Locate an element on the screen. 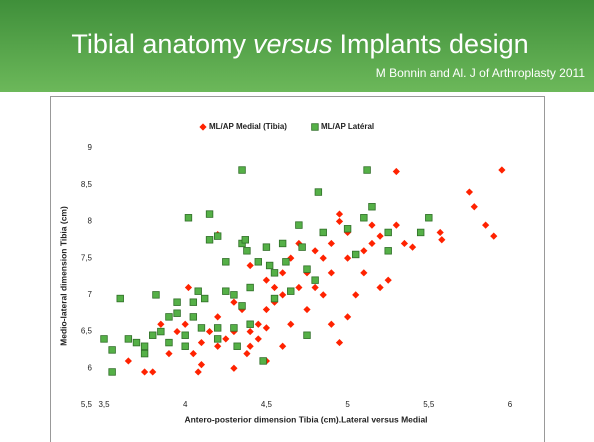 The width and height of the screenshot is (594, 442). title-part: Tibial anatomy is located at coordinates (158, 44).